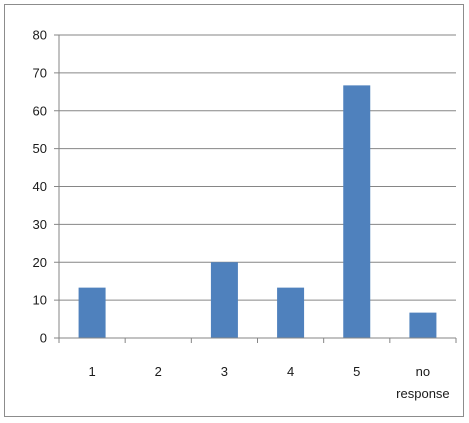 Image resolution: width=469 pixels, height=423 pixels. Describe the element at coordinates (290, 371) in the screenshot. I see `x-tick-label: 4` at that location.